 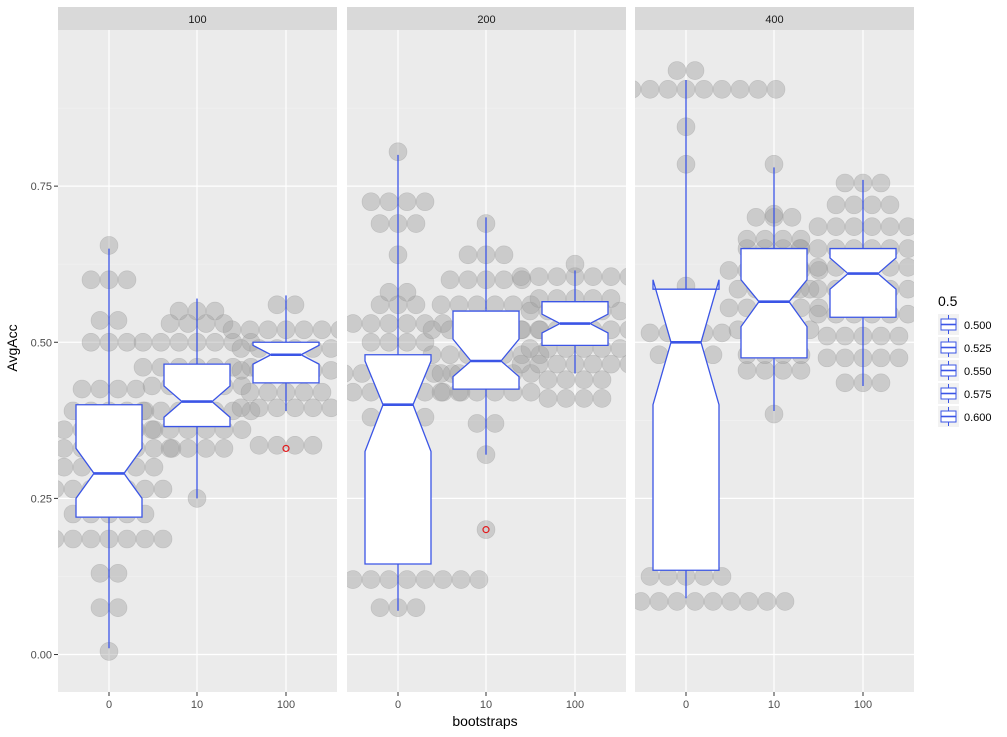 What do you see at coordinates (774, 20) in the screenshot?
I see `facet-strip-label: 400` at bounding box center [774, 20].